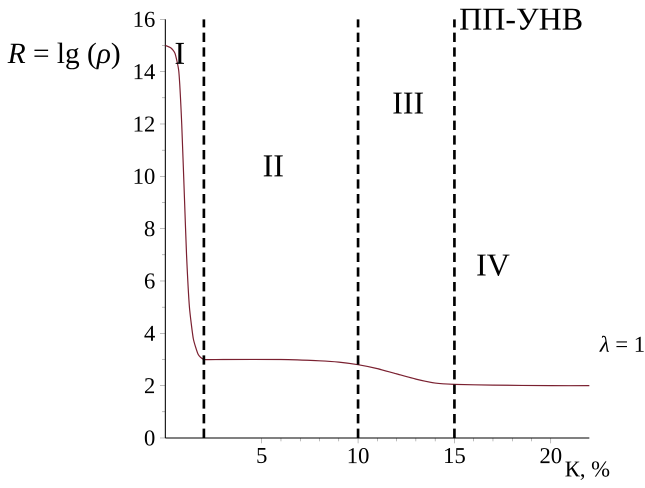 The width and height of the screenshot is (645, 488). Describe the element at coordinates (144, 72) in the screenshot. I see `y-tick-label: 14` at that location.